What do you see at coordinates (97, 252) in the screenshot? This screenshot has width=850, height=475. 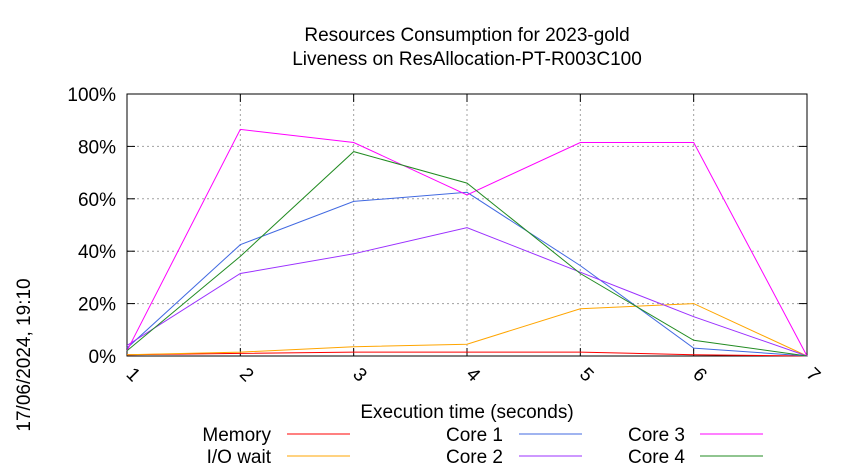 I see `y-tick-label: 40%` at bounding box center [97, 252].